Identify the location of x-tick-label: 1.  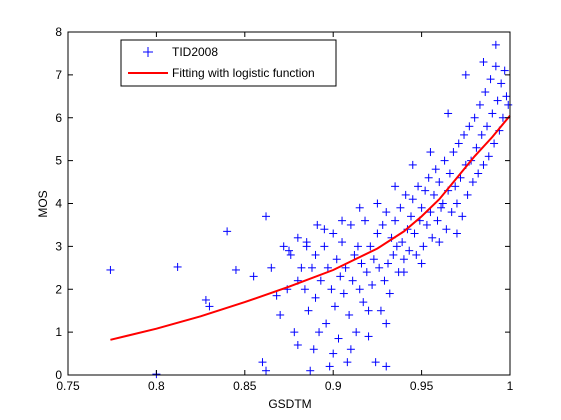
(510, 386).